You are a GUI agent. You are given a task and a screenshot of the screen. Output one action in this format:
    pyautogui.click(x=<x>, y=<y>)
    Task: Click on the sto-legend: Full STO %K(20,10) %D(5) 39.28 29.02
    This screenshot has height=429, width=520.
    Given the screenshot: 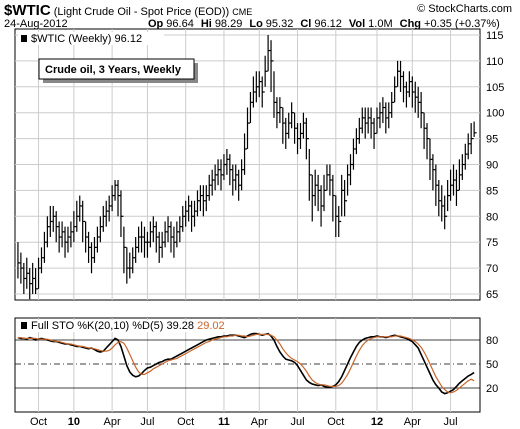 What is the action you would take?
    pyautogui.click(x=128, y=326)
    